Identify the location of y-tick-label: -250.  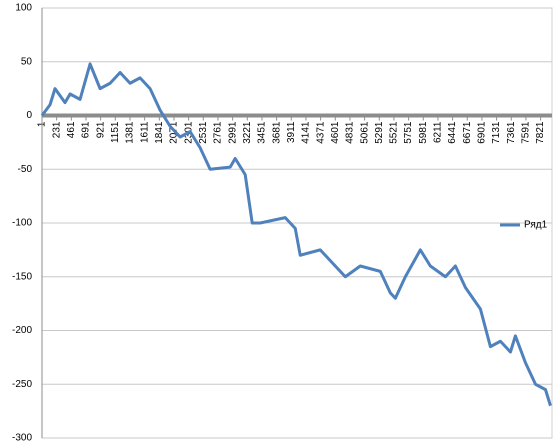
(22, 384).